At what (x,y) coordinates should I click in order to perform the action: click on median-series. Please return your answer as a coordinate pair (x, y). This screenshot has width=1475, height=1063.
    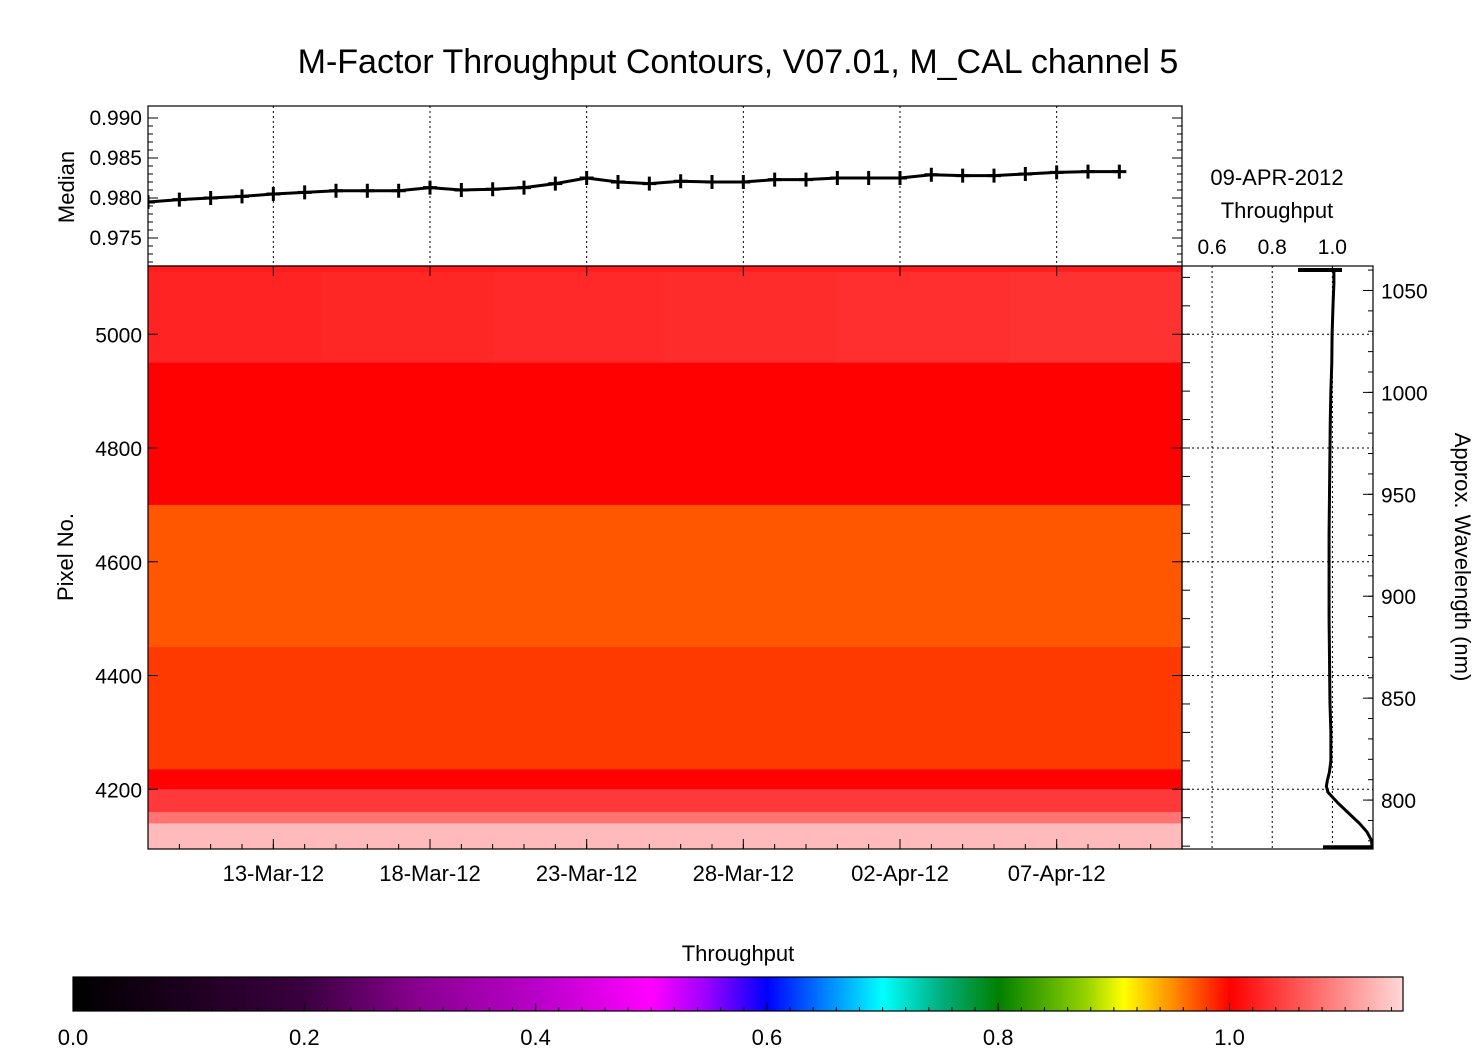
    Looking at the image, I should click on (637, 186).